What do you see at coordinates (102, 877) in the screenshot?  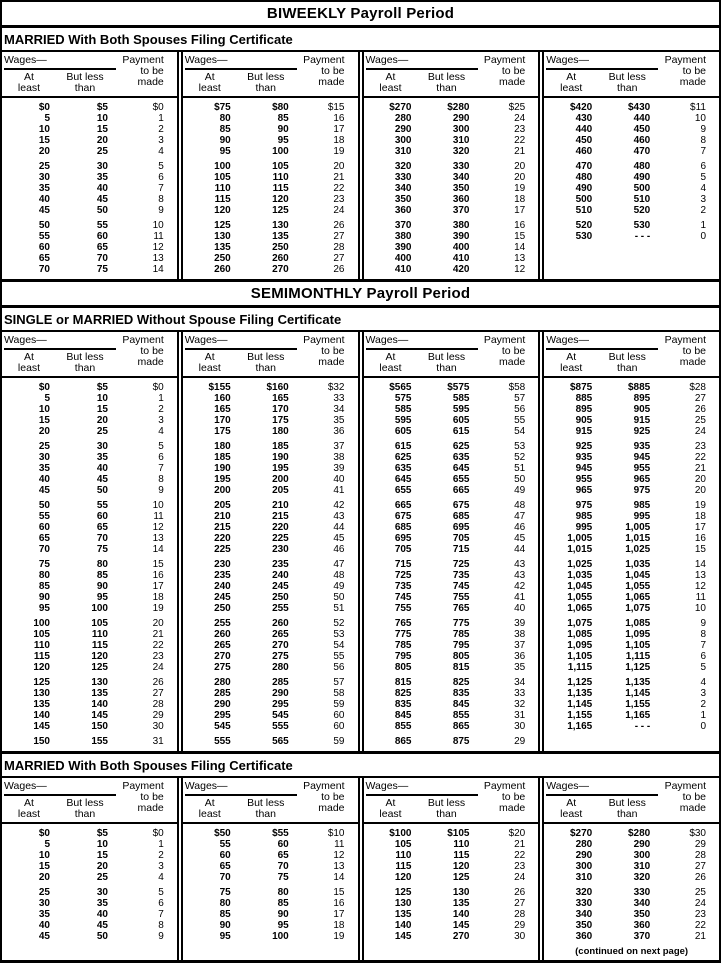 I see `but-less-than-cell: 25` at bounding box center [102, 877].